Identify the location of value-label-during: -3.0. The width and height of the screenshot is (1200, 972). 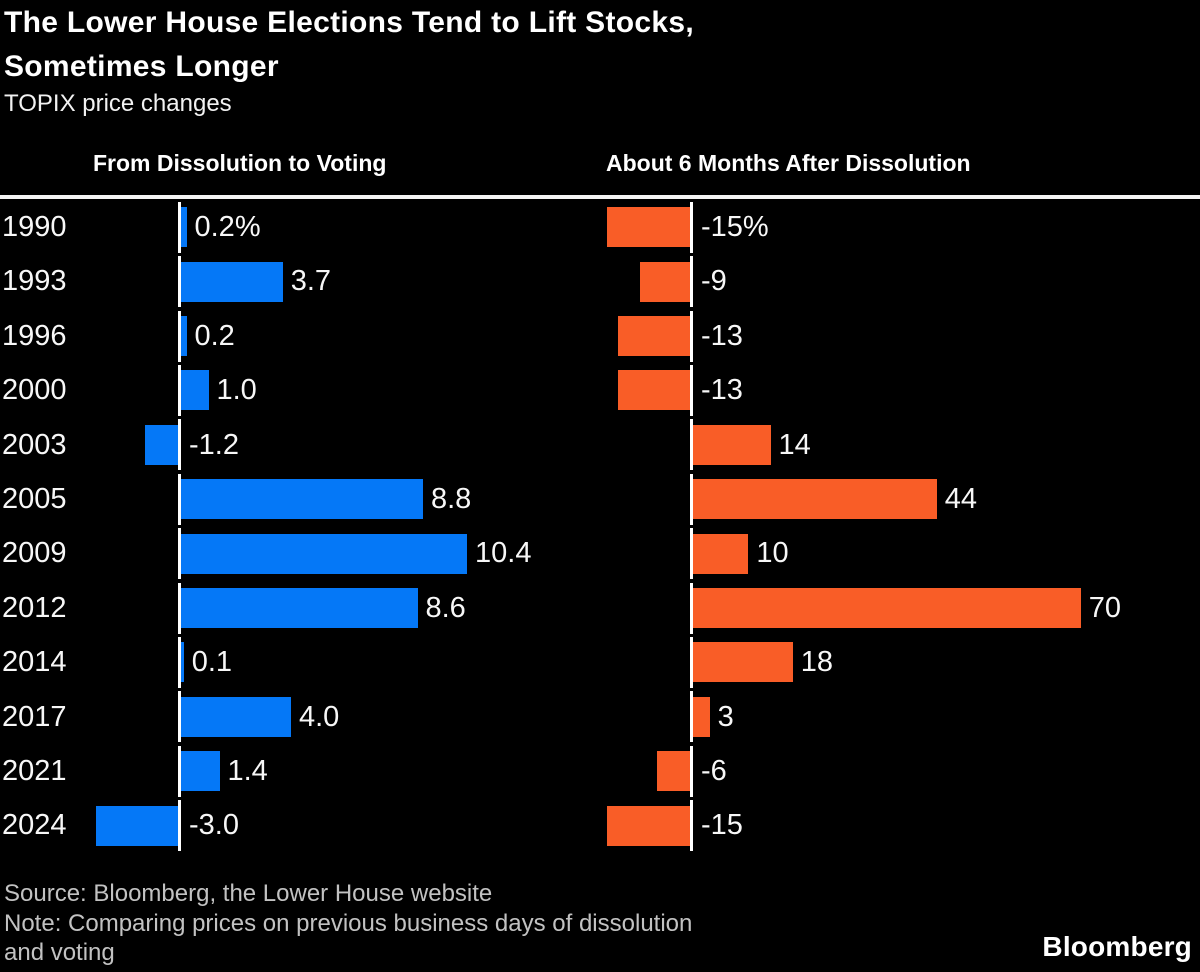
(214, 825).